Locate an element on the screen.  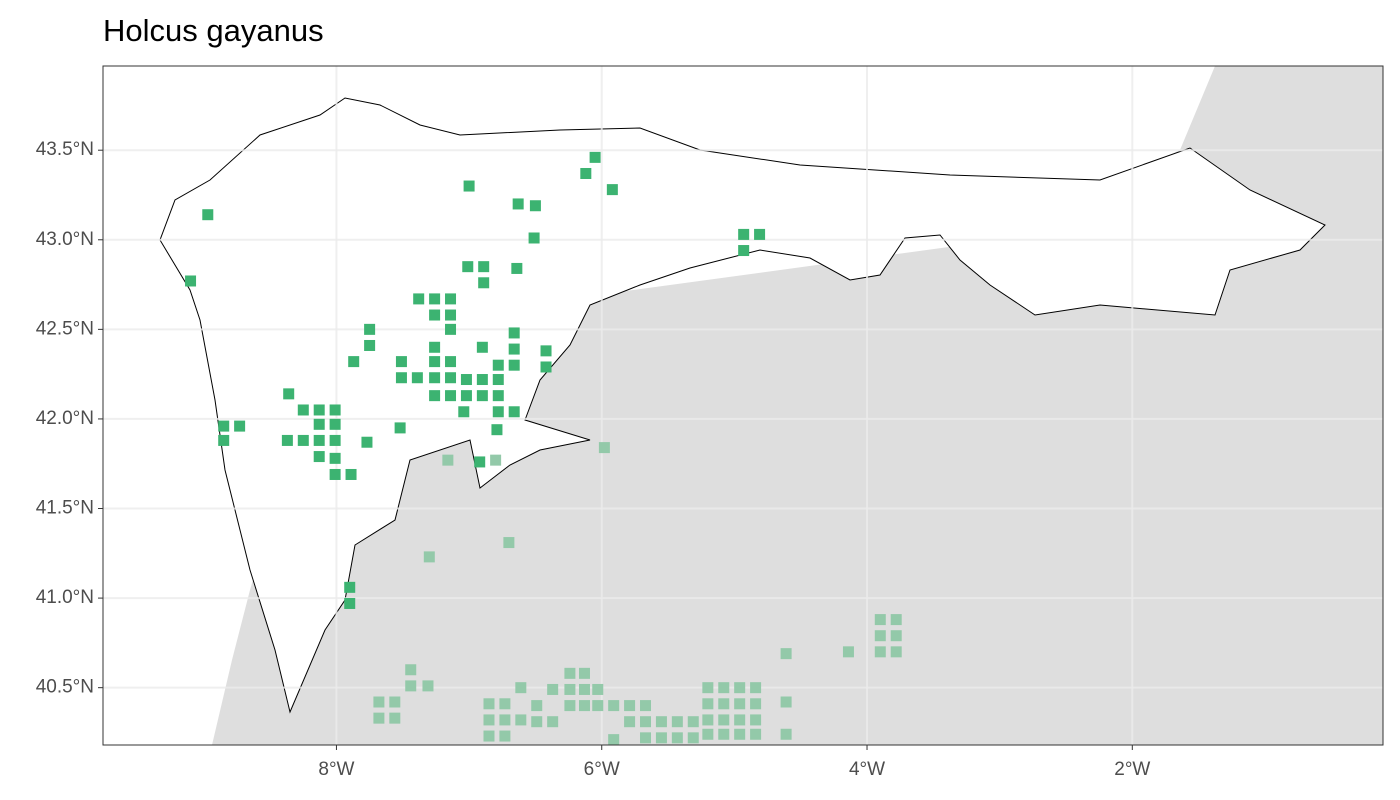
y-tick-label: 43.0°N is located at coordinates (65, 239).